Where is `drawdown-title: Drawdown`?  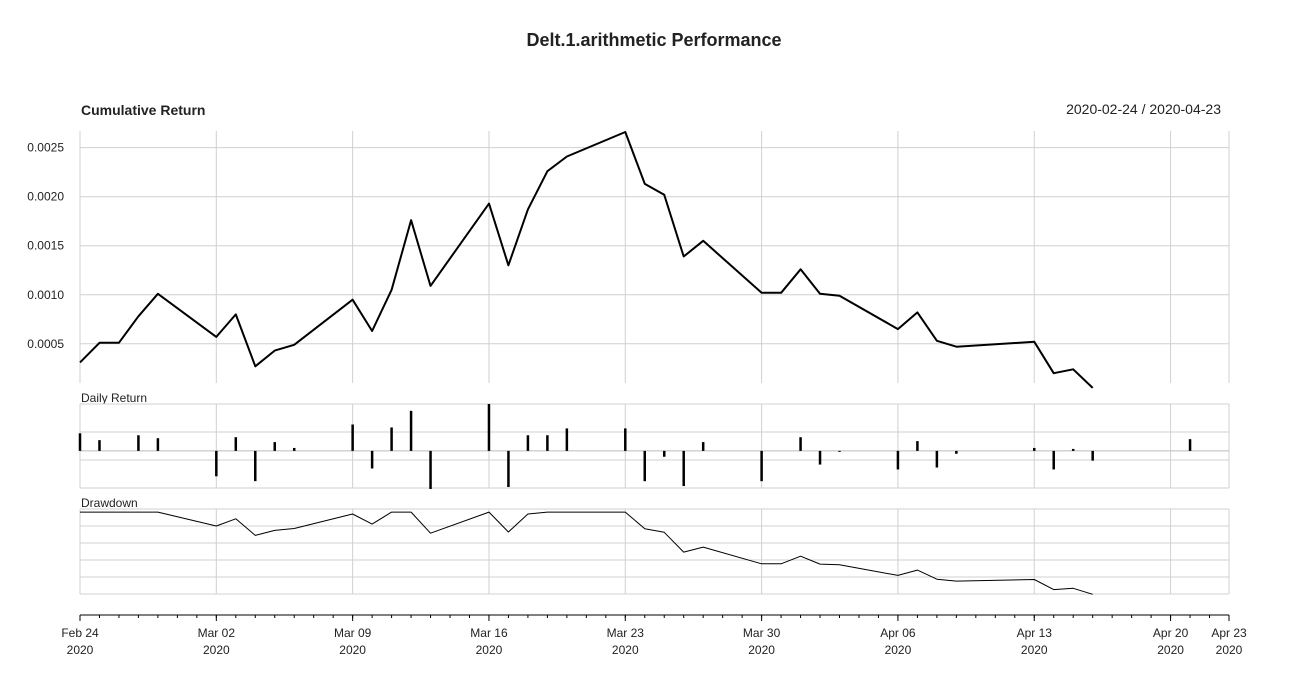
drawdown-title: Drawdown is located at coordinates (109, 503).